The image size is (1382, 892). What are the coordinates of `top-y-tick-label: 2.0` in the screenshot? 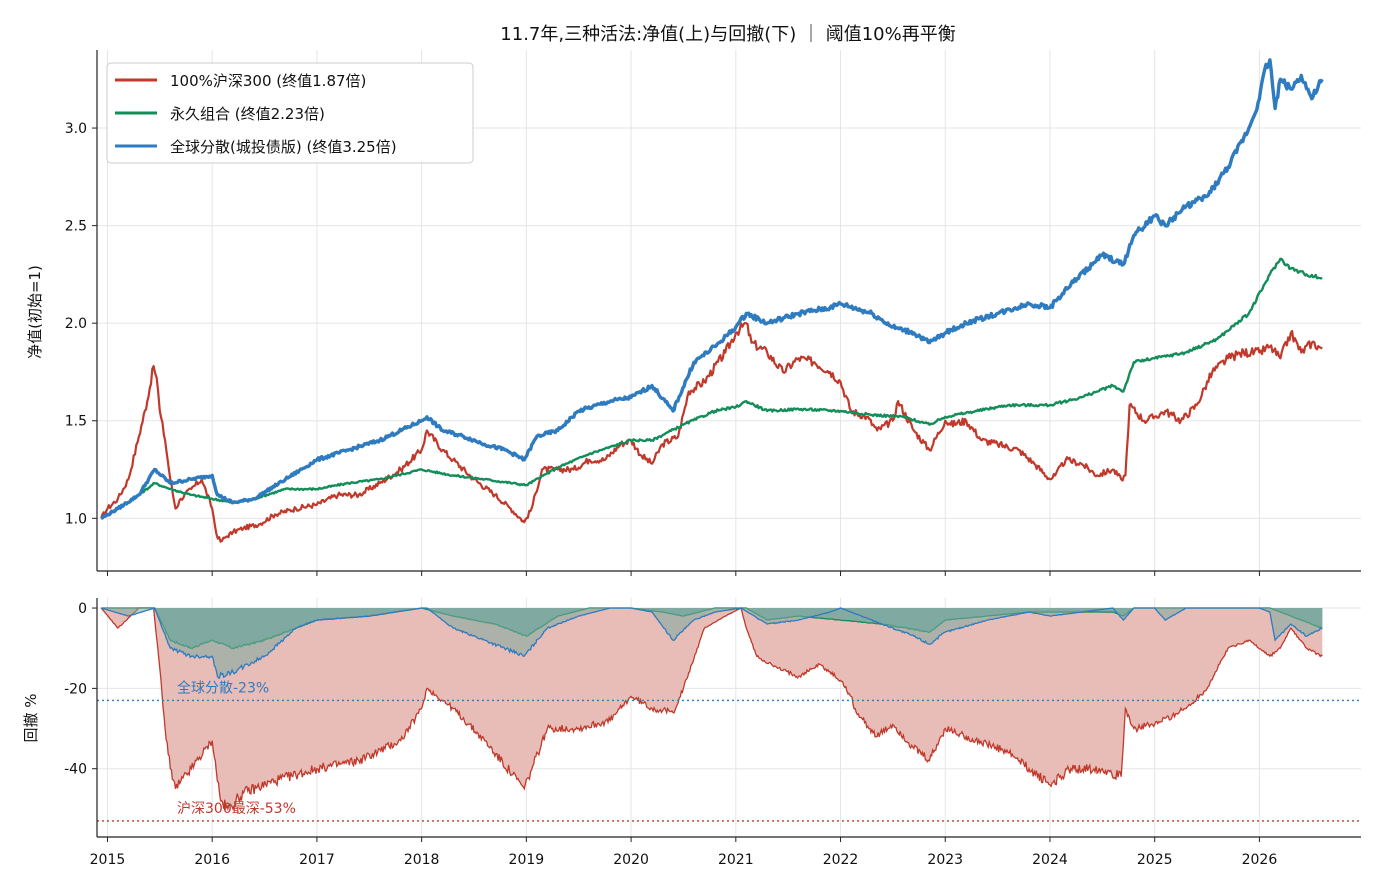 It's located at (76, 324).